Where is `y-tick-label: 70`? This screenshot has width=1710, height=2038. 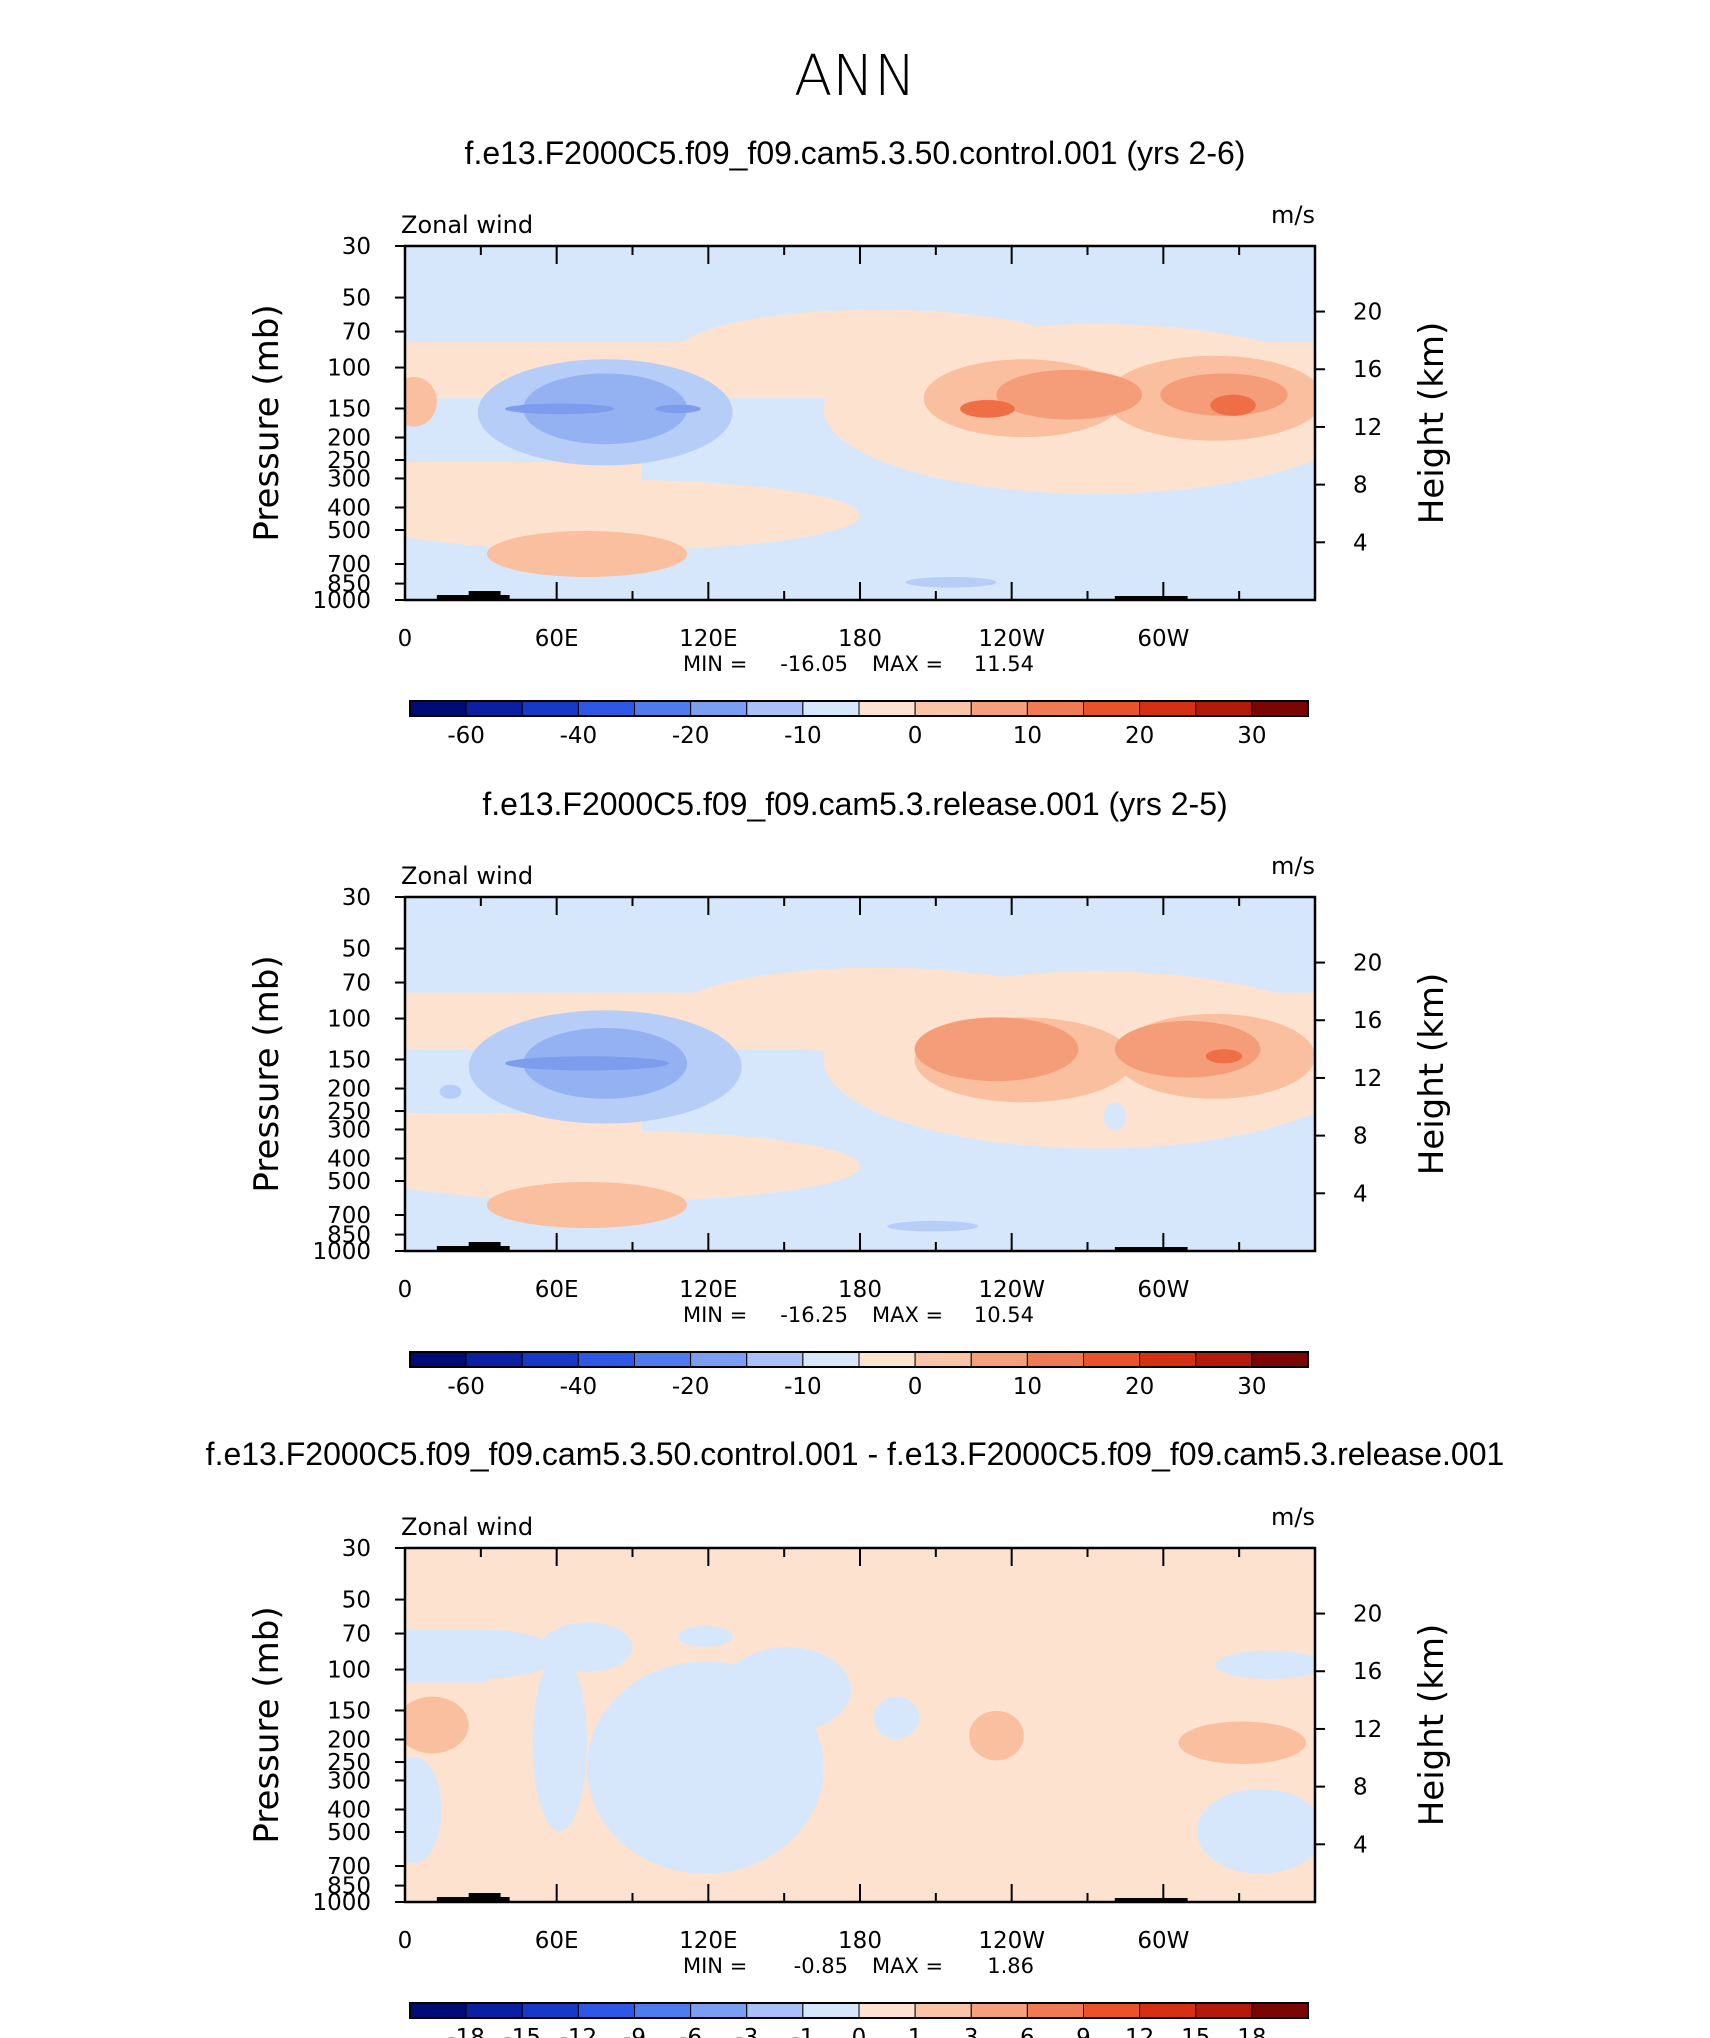
y-tick-label: 70 is located at coordinates (356, 333).